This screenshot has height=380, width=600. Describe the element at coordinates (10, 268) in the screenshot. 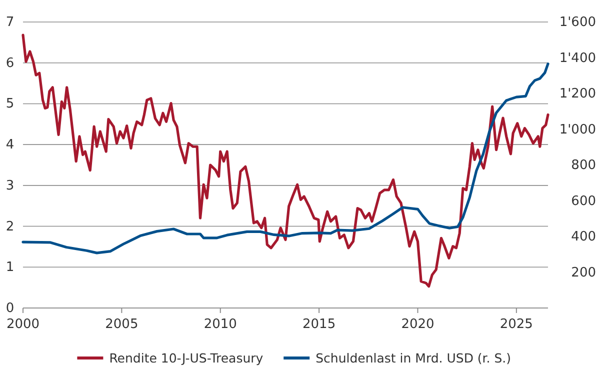

I see `y-tick-label: 1` at that location.